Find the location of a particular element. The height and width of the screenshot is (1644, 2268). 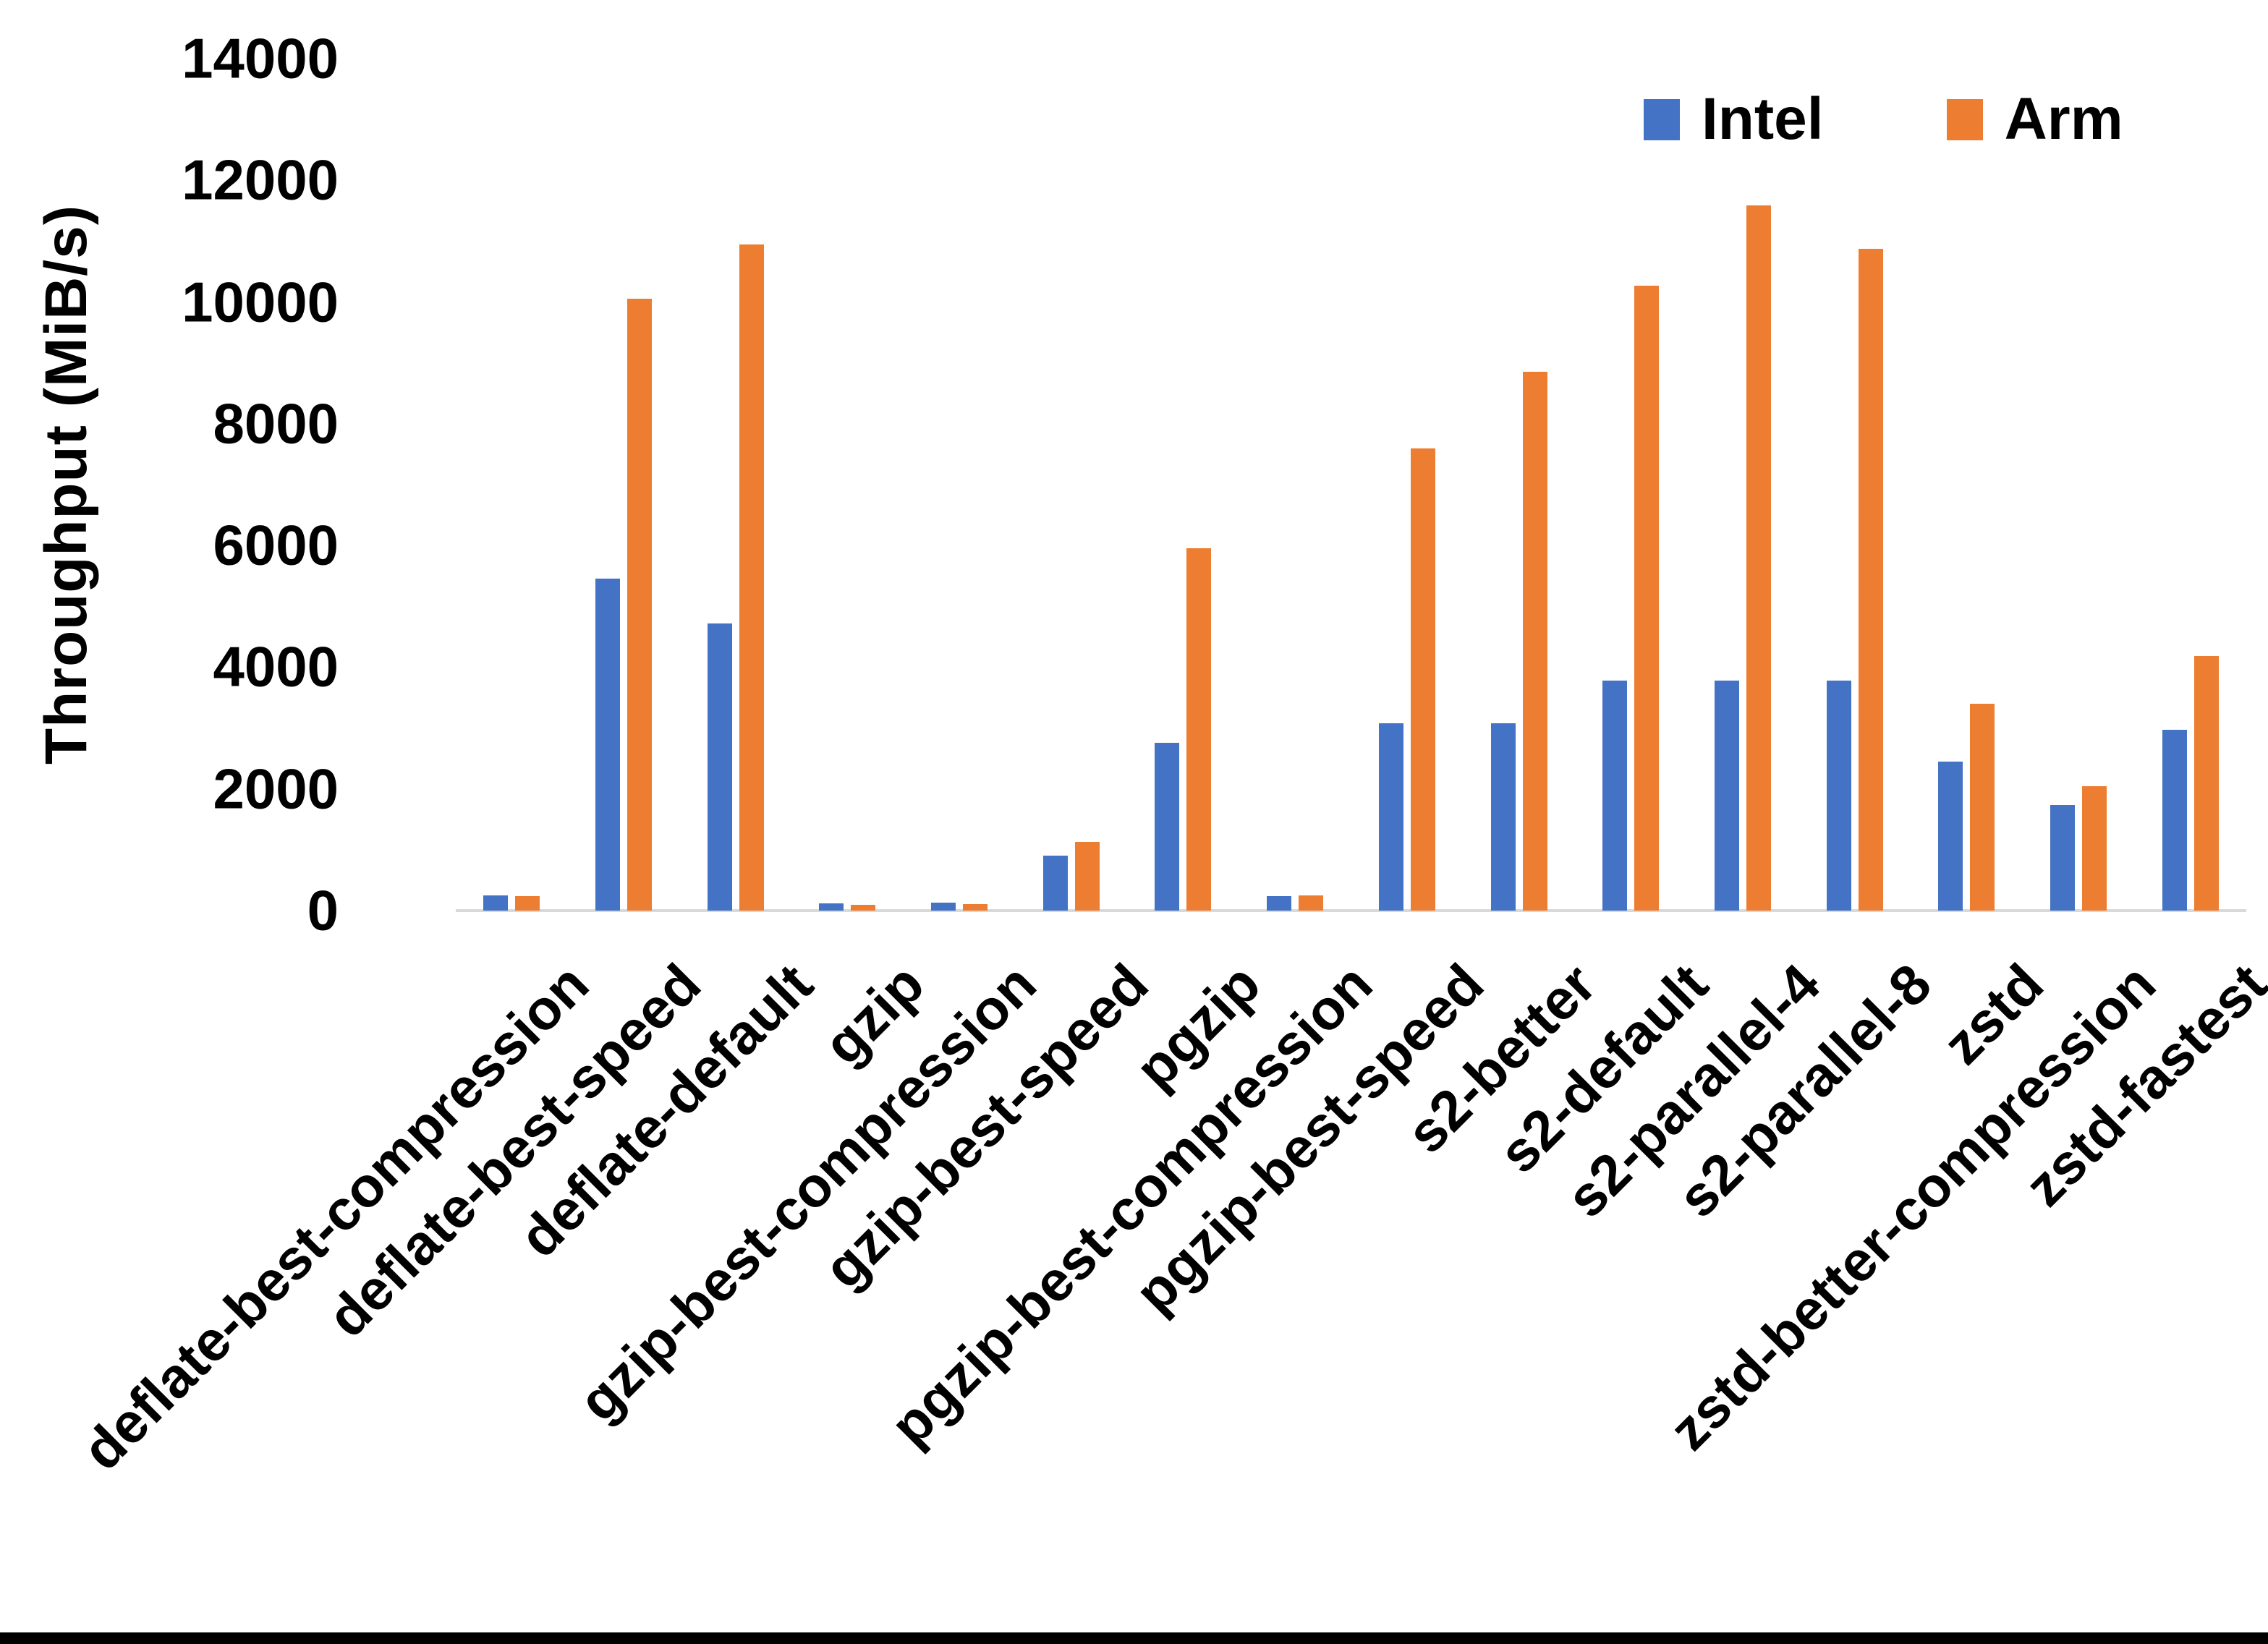

legend-item-intel: Intel is located at coordinates (1734, 119).